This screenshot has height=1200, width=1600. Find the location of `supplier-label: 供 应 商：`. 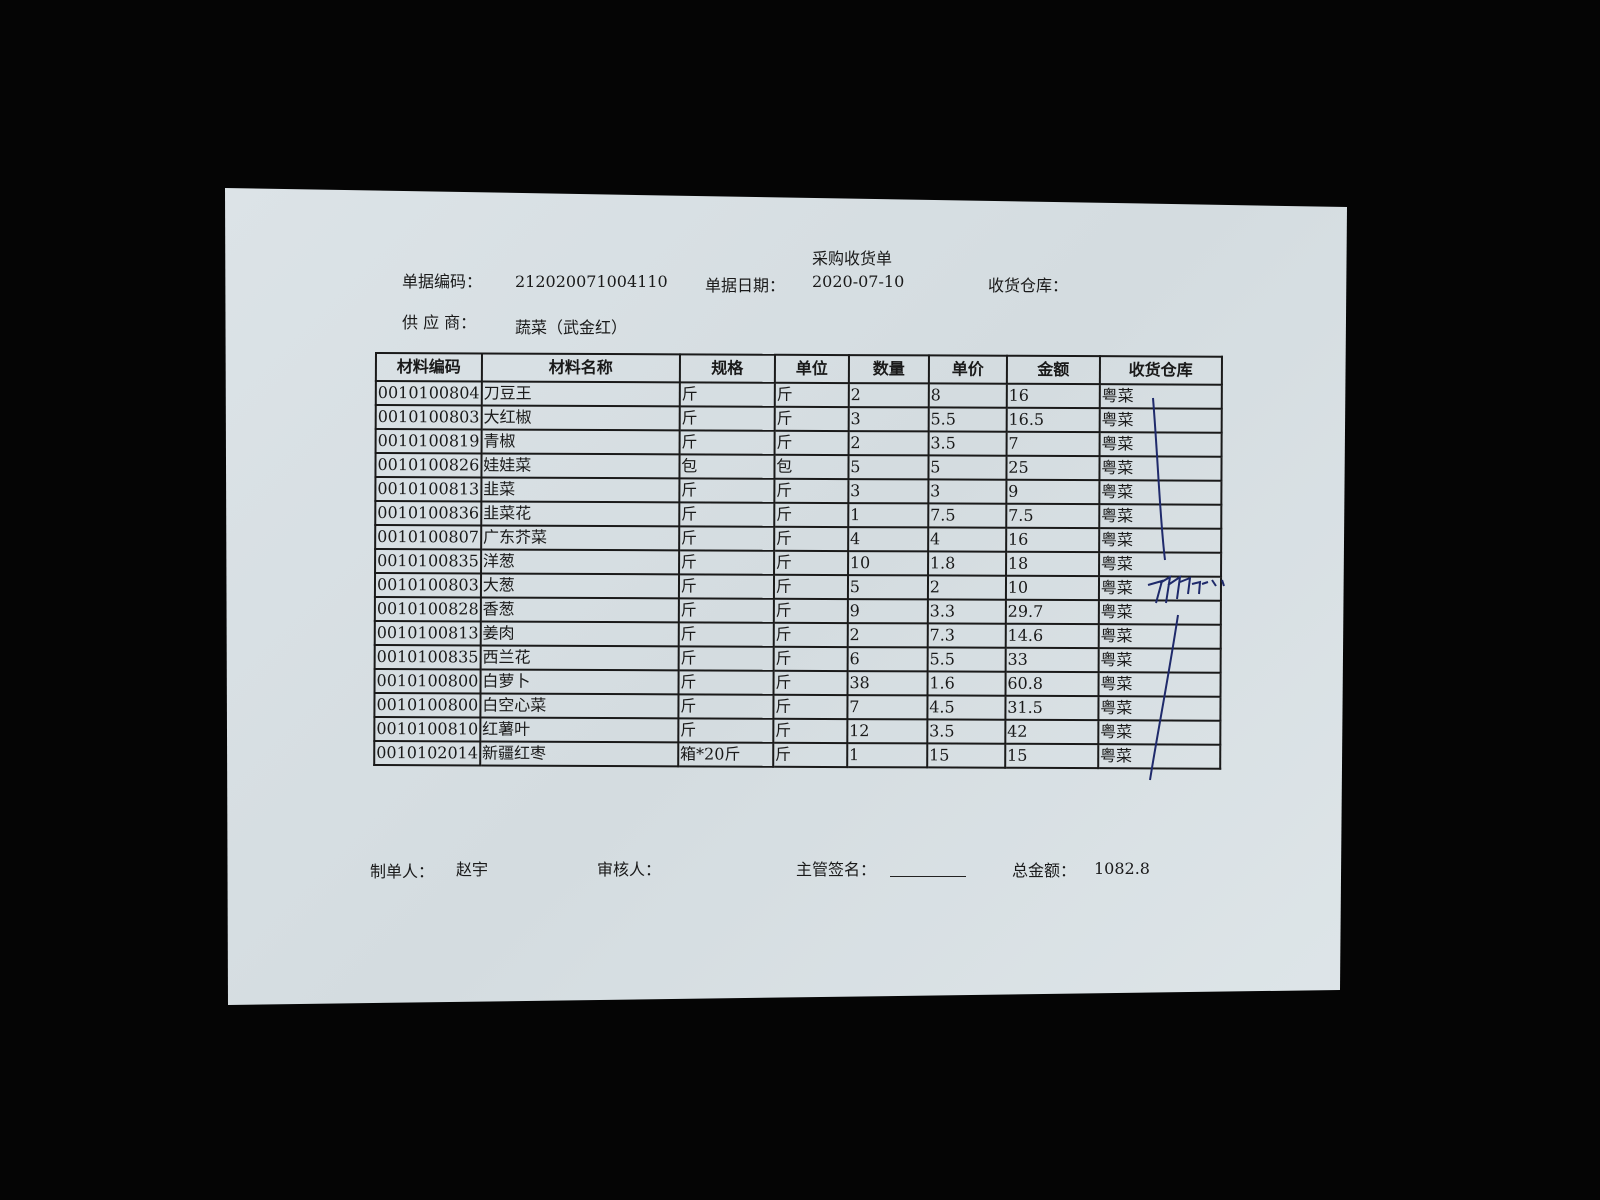

supplier-label: 供 应 商： is located at coordinates (439, 322).